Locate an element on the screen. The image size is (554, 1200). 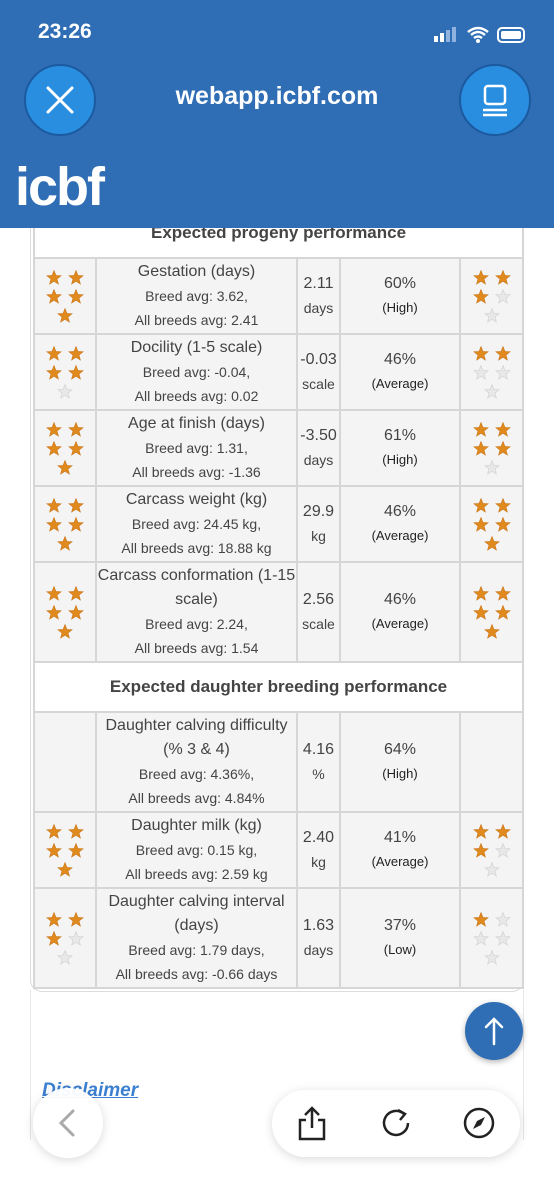
all-breeds-avg: All breeds avg: 2.41 is located at coordinates (196, 320).